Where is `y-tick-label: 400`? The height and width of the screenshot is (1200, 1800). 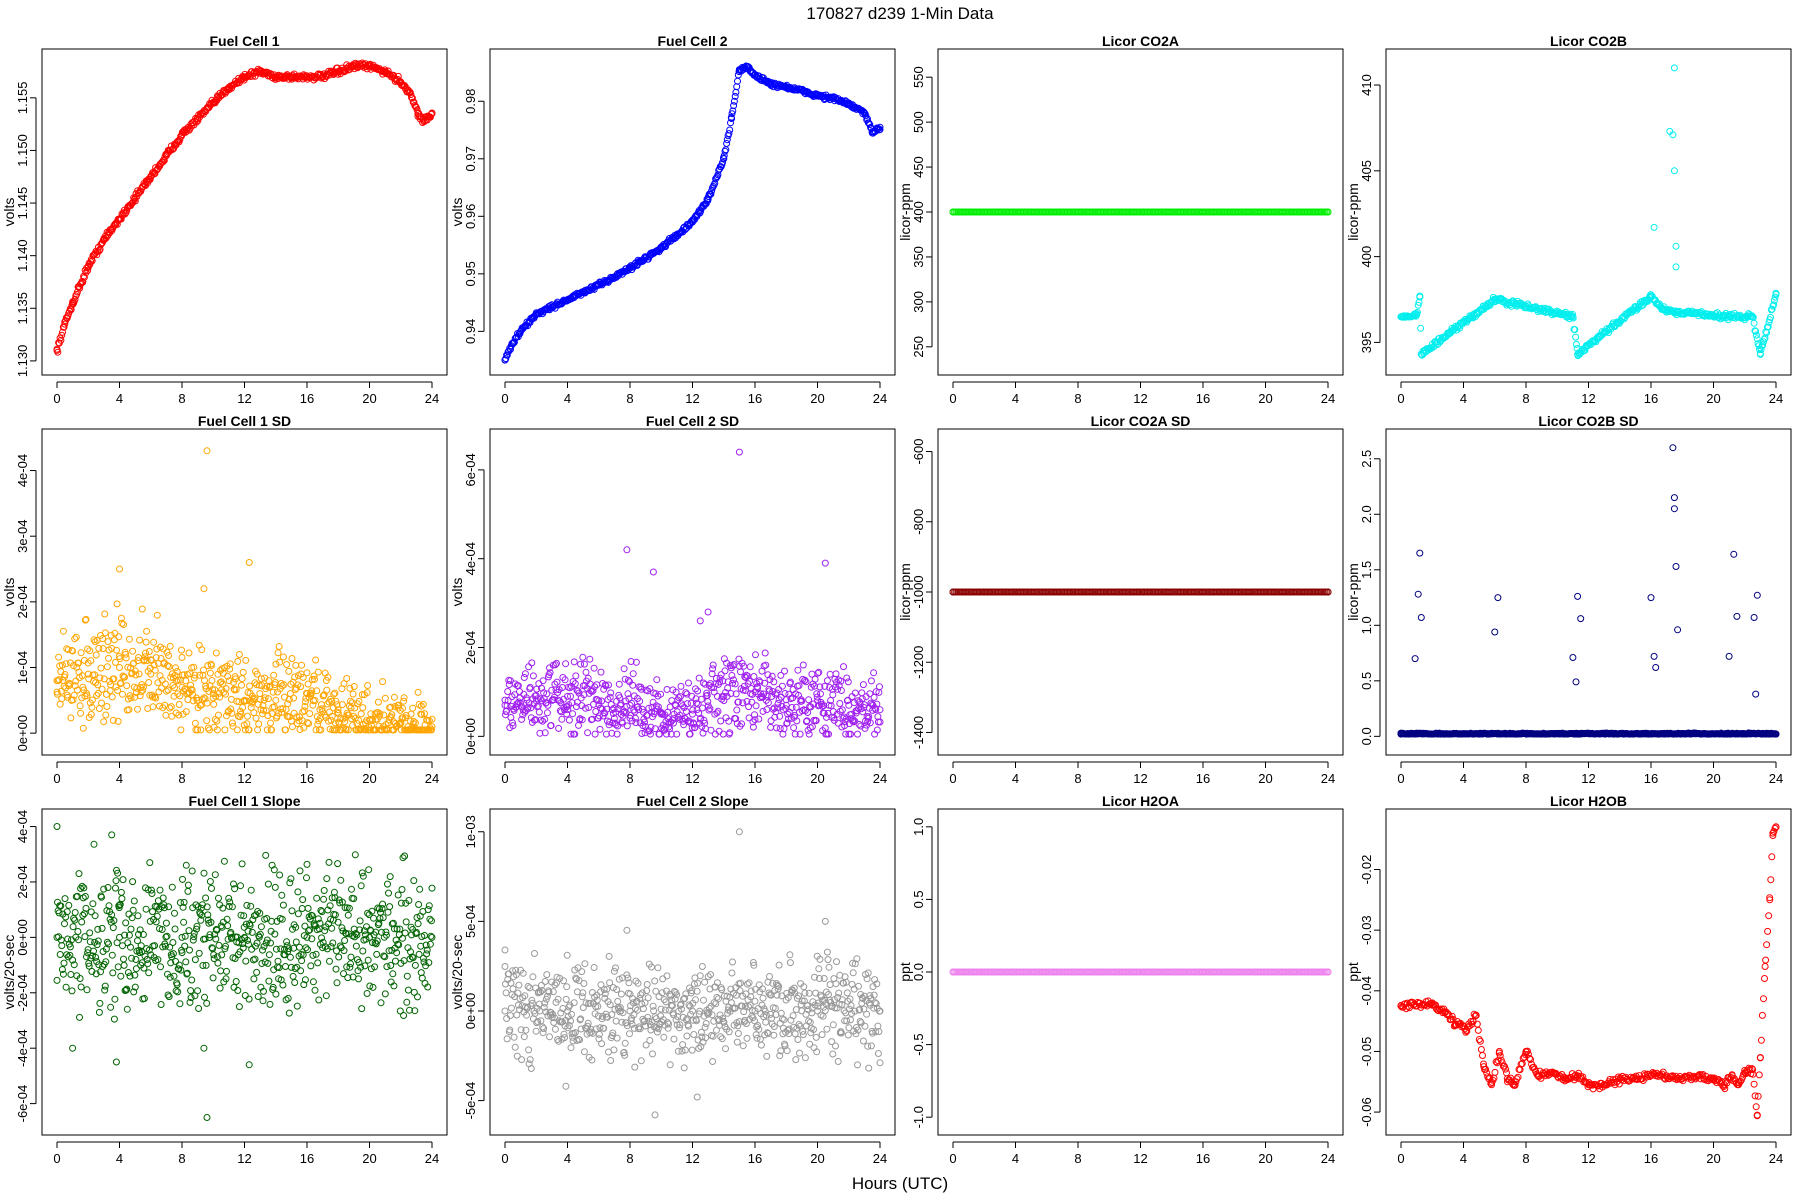 y-tick-label: 400 is located at coordinates (918, 212).